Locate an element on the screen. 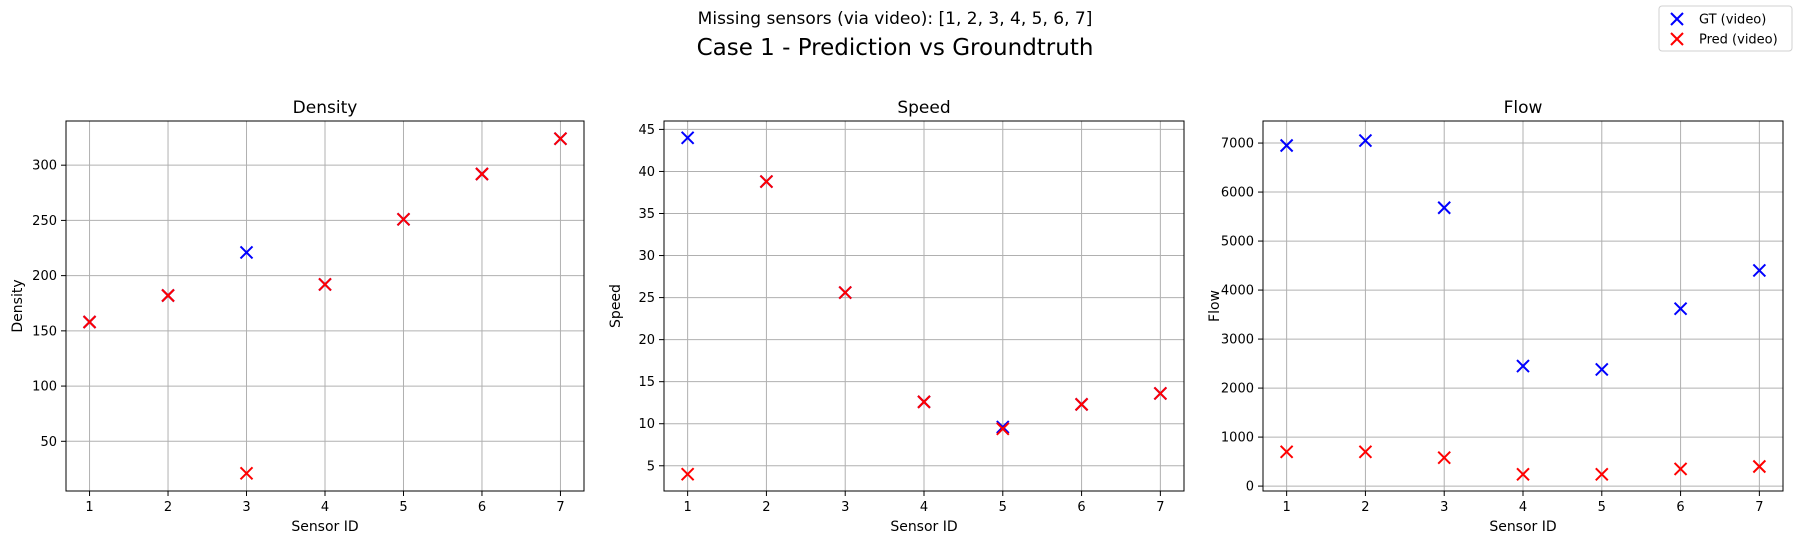  y-tick-label: 45 is located at coordinates (646, 130).